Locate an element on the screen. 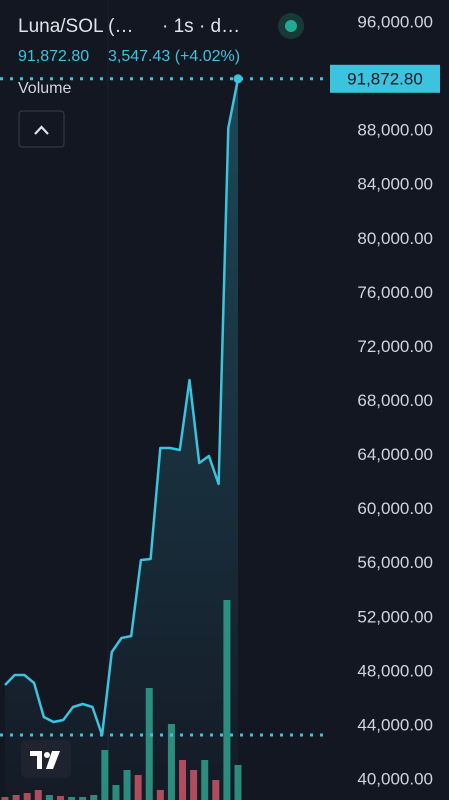 The height and width of the screenshot is (800, 449). y-tick-label: 52,000.00 is located at coordinates (395, 616).